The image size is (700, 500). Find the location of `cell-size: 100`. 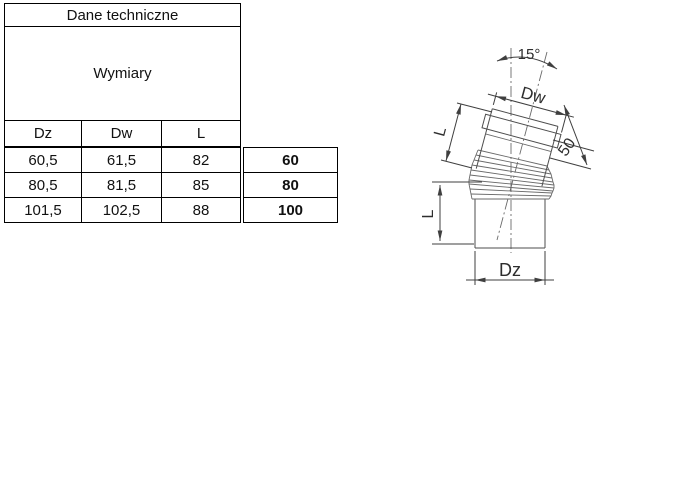

cell-size: 100 is located at coordinates (290, 210).